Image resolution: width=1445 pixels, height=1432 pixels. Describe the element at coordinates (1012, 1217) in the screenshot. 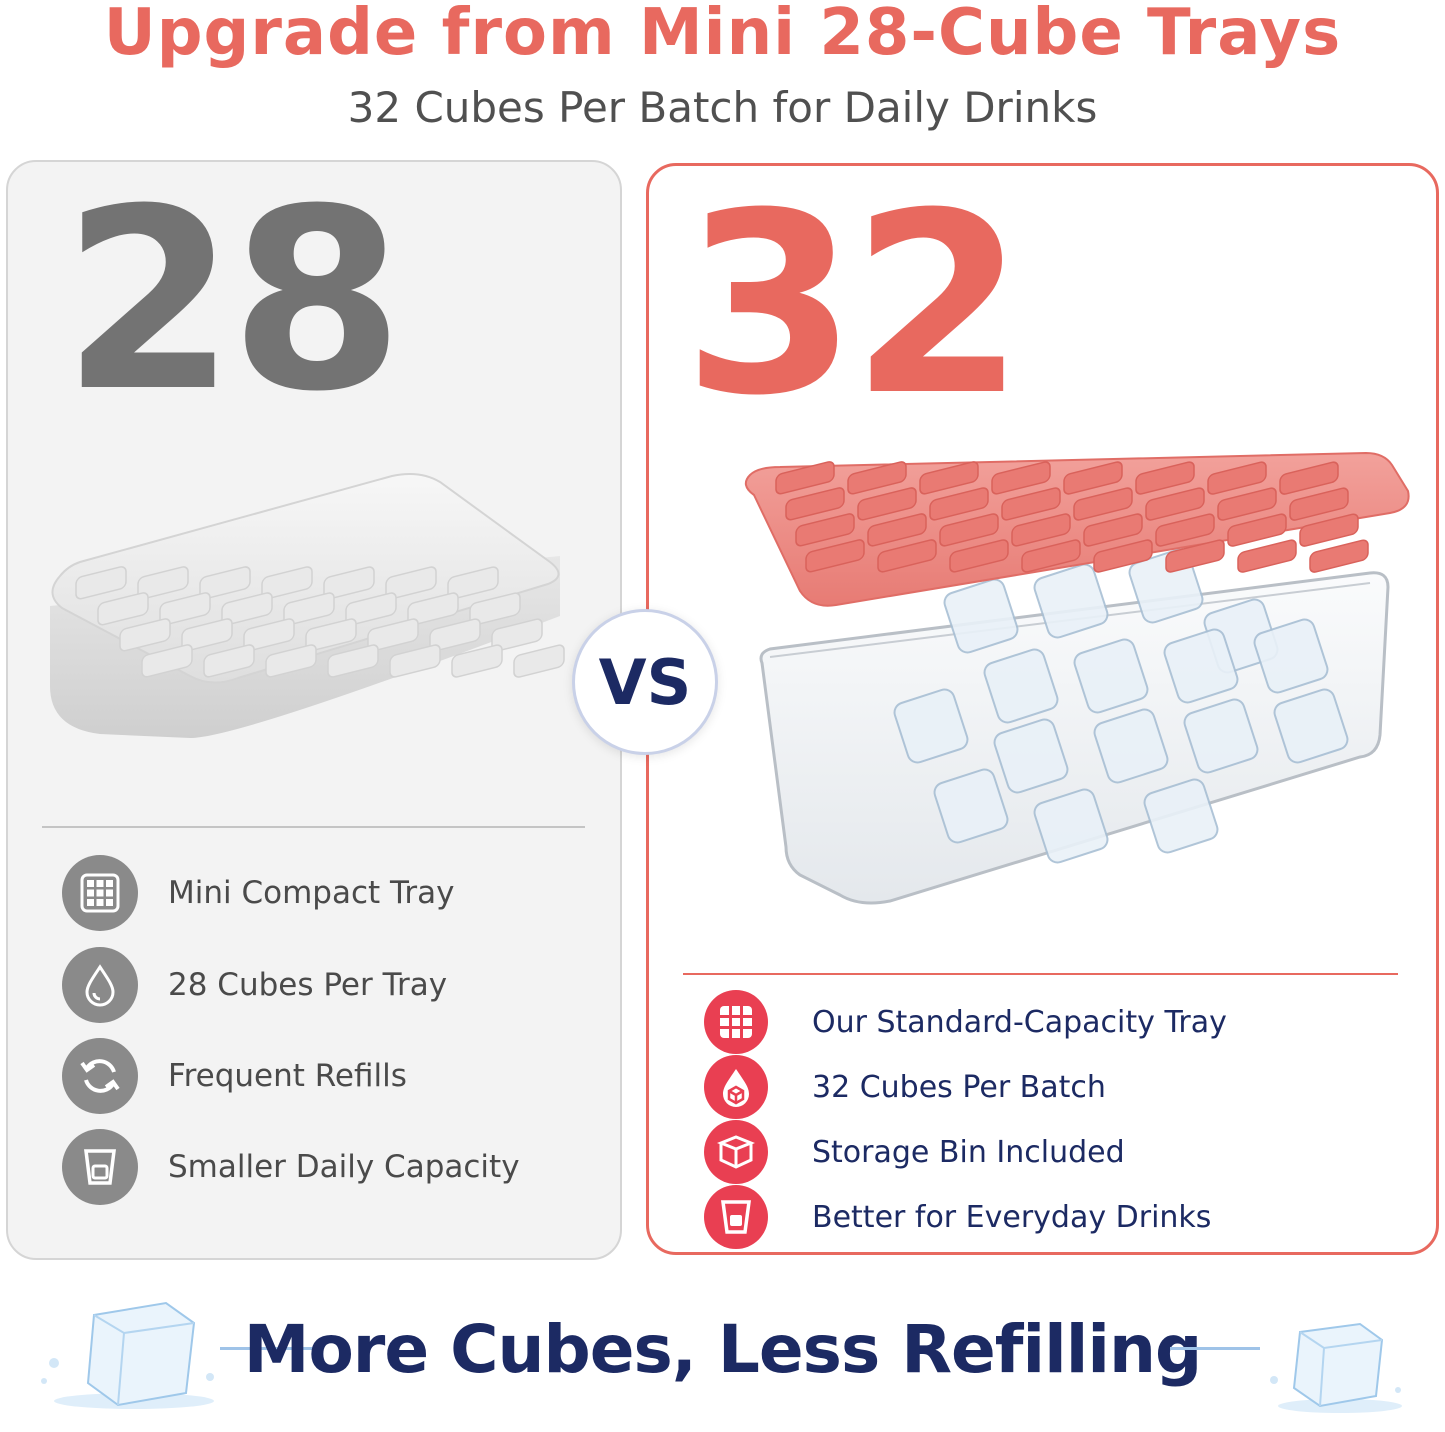

I see `feature-label: Better for Everyday Drinks` at that location.